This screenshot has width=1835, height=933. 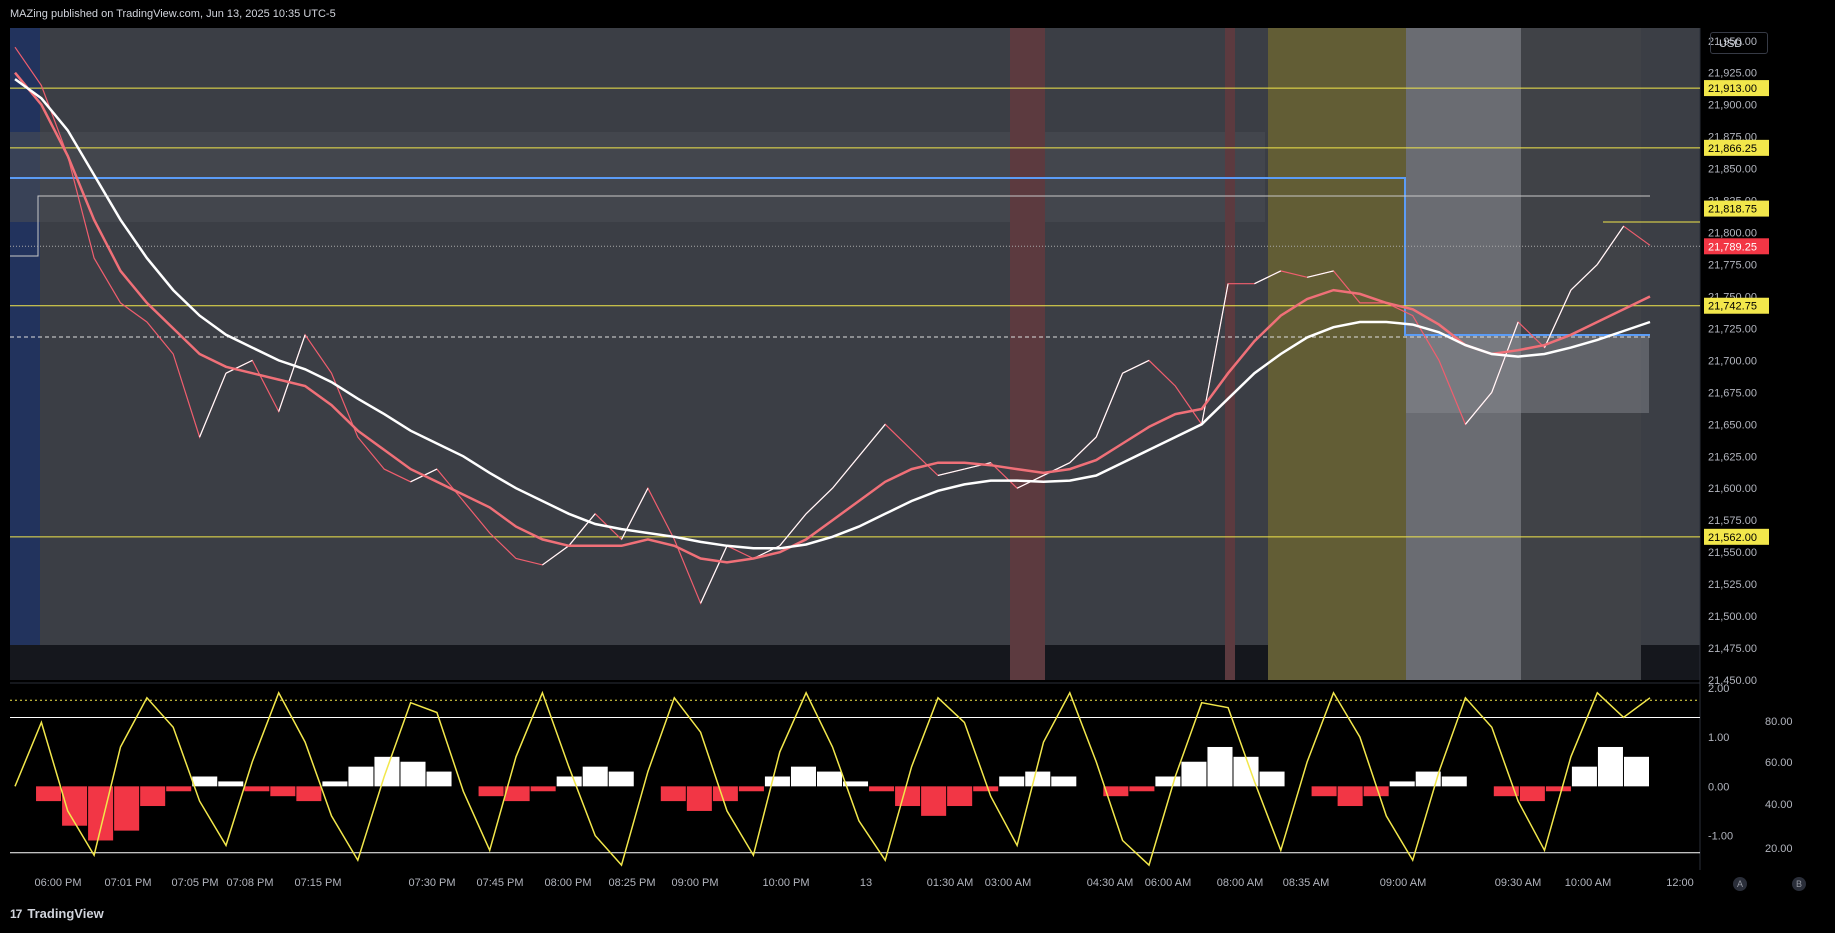 I want to click on time-axis-tick: 12:00, so click(x=1680, y=883).